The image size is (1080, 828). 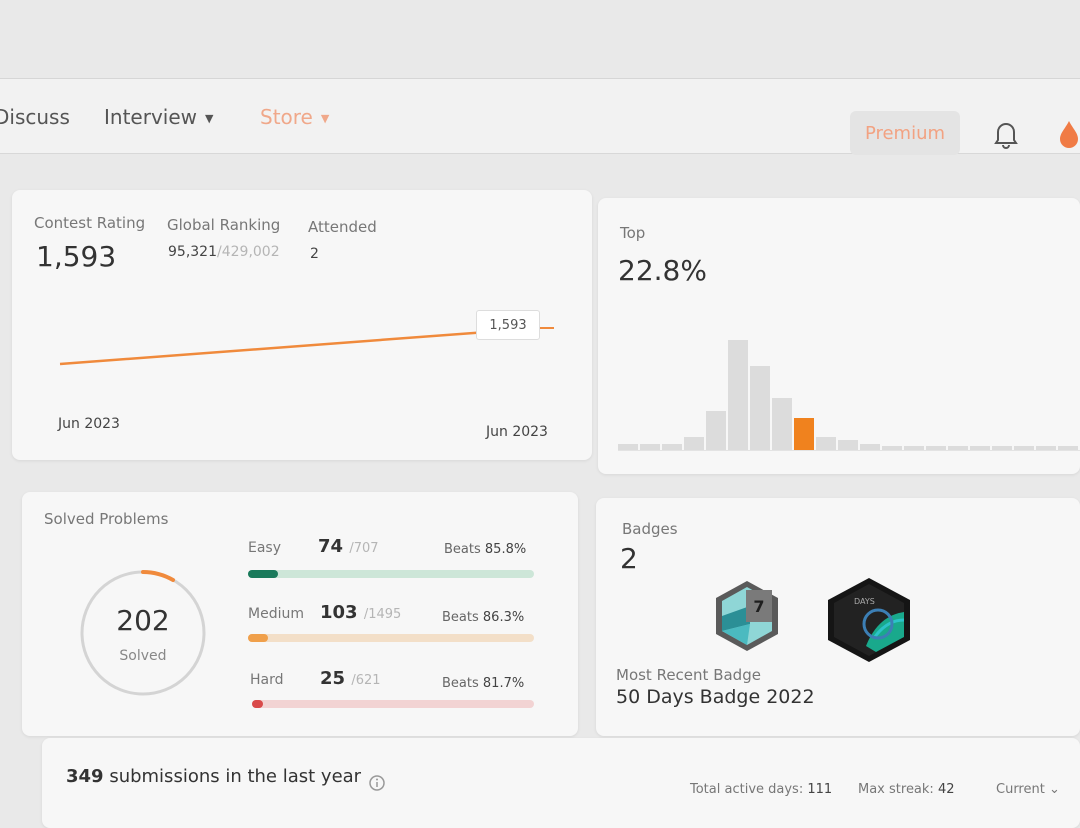 What do you see at coordinates (650, 529) in the screenshot?
I see `badges-label: Badges` at bounding box center [650, 529].